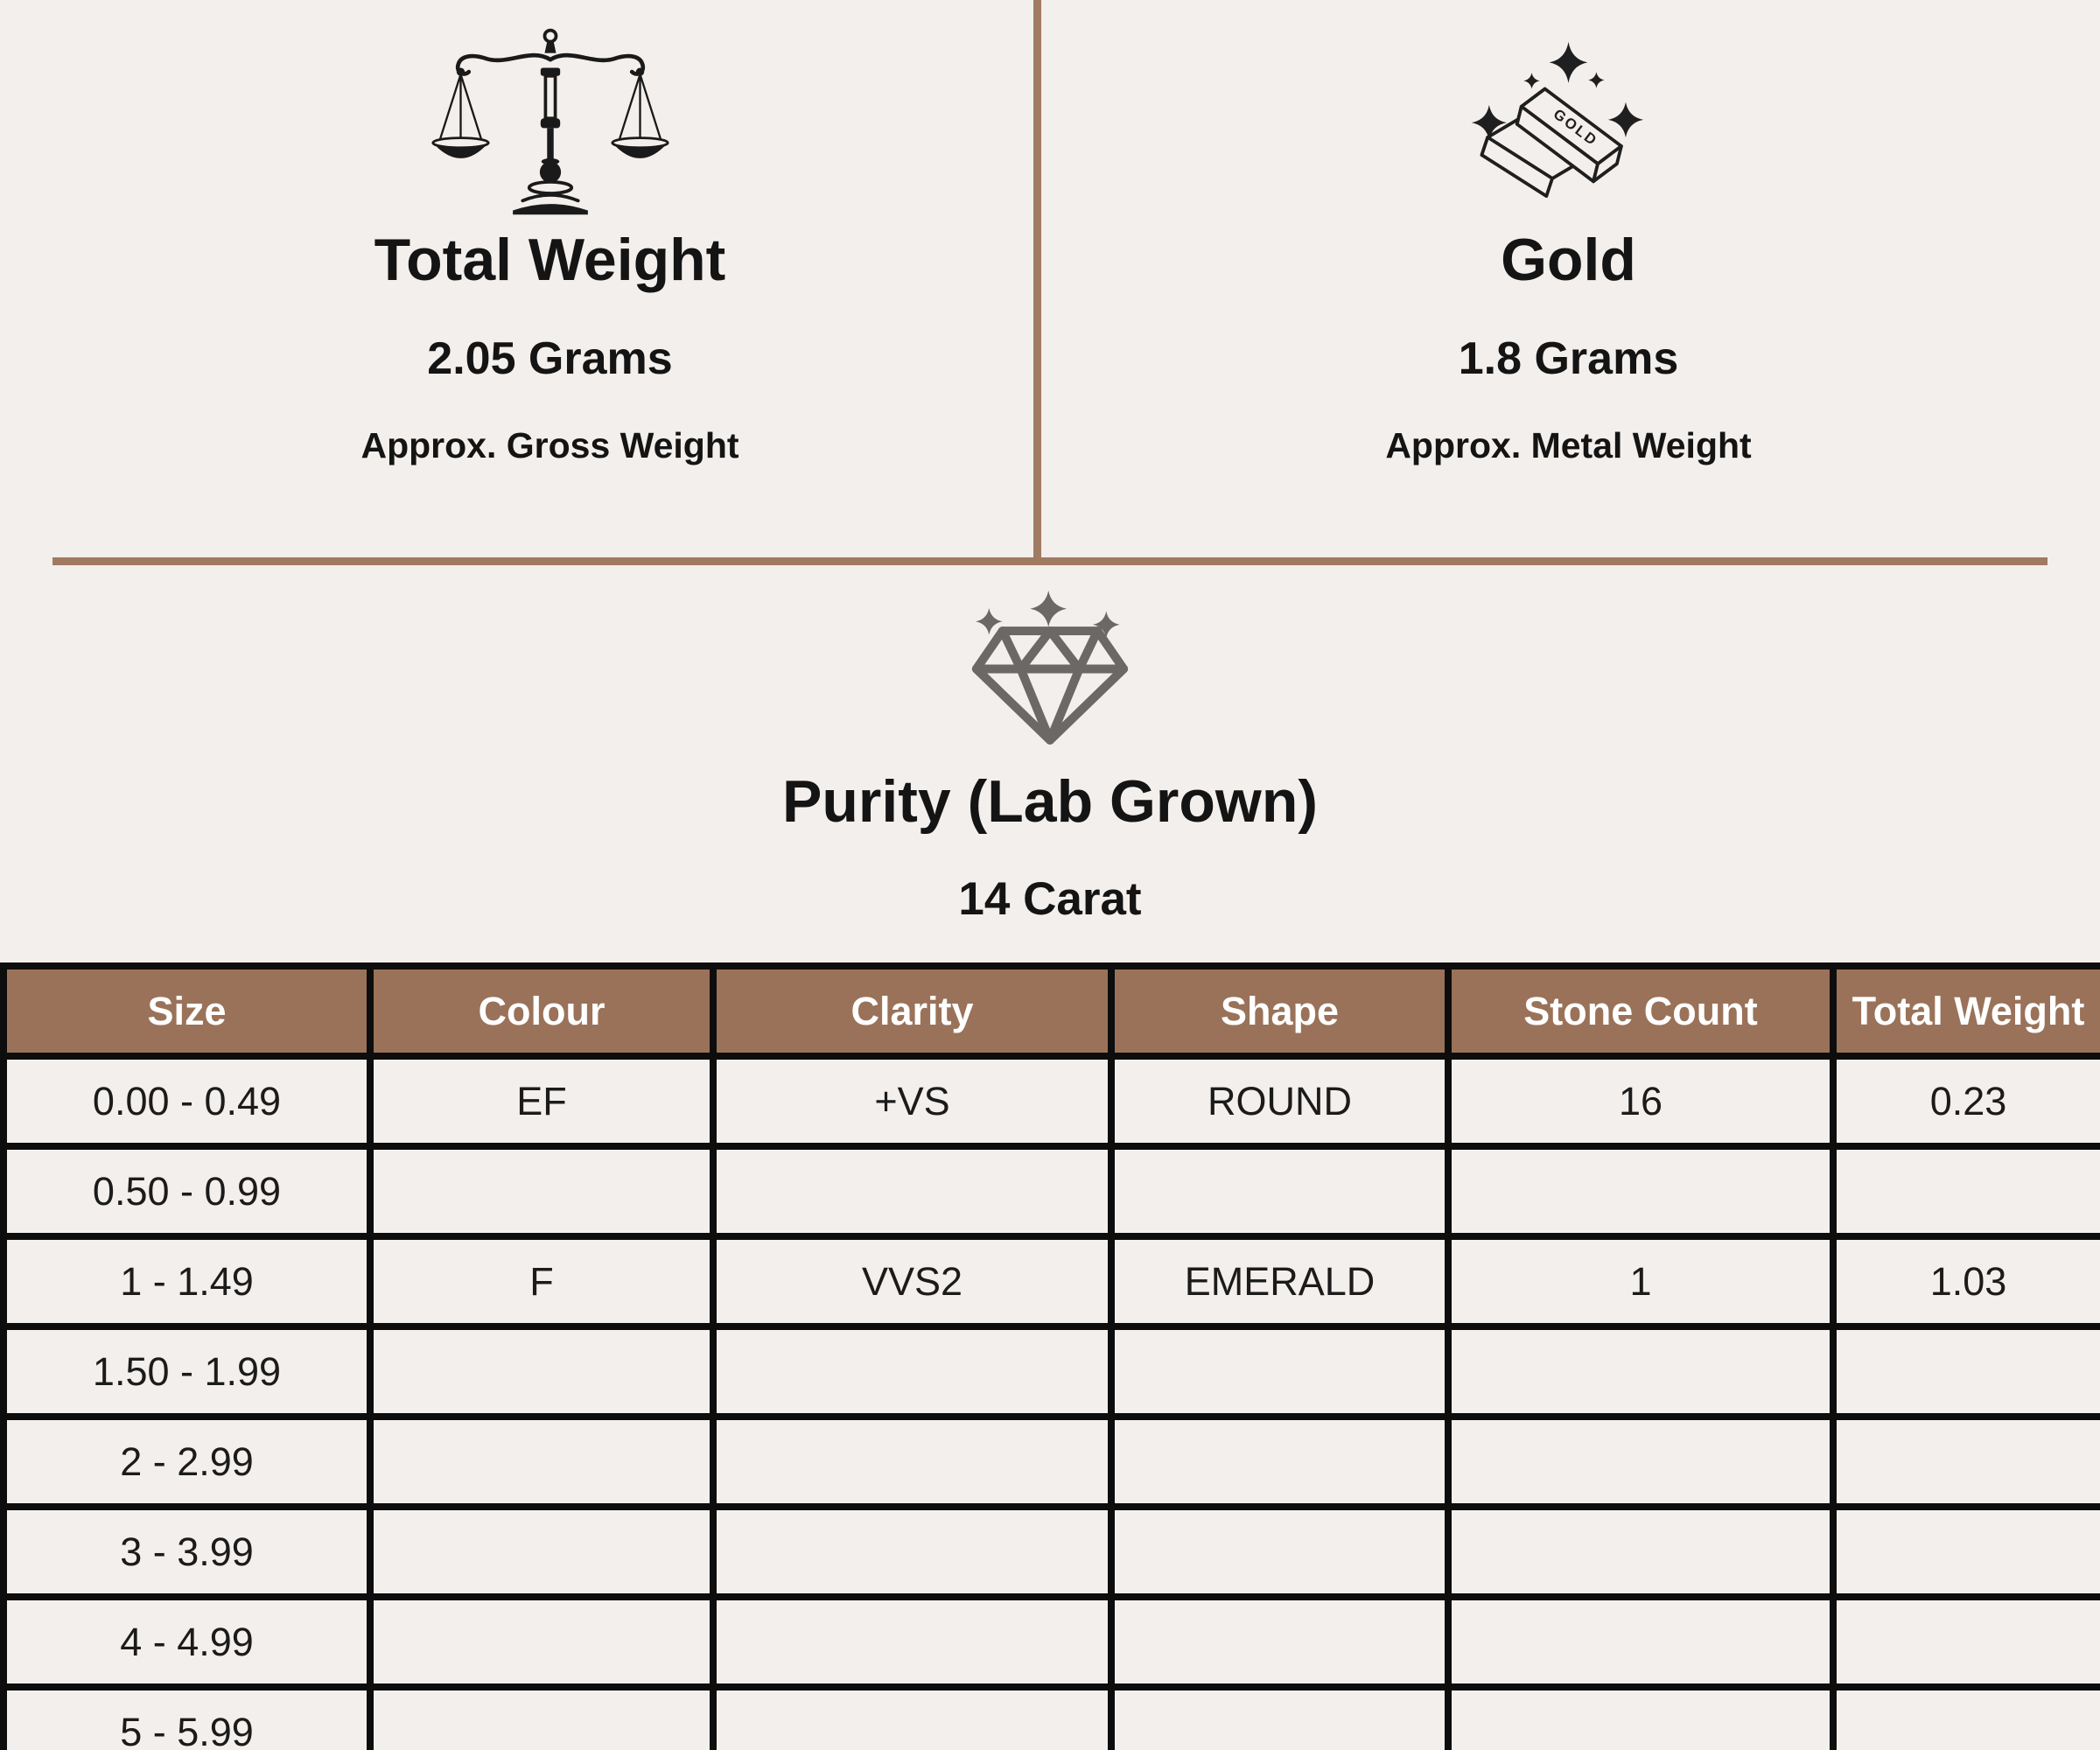 This screenshot has width=2100, height=1750. What do you see at coordinates (187, 1371) in the screenshot?
I see `table-cell: 1.50 - 1.99` at bounding box center [187, 1371].